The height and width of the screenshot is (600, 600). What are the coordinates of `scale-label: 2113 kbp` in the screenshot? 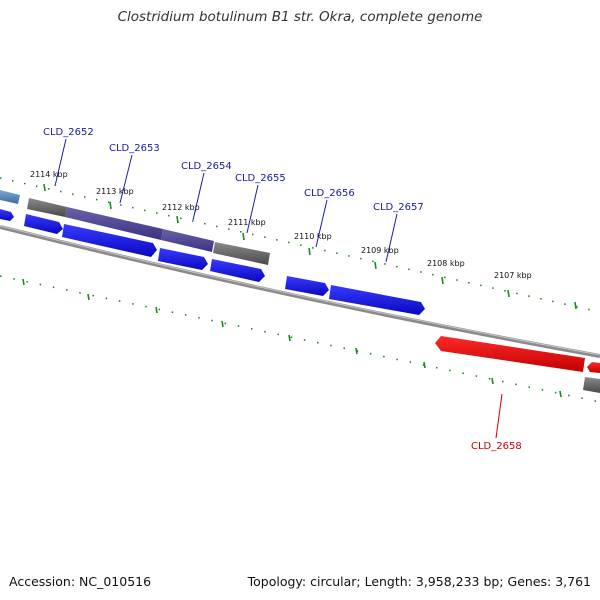 It's located at (115, 191).